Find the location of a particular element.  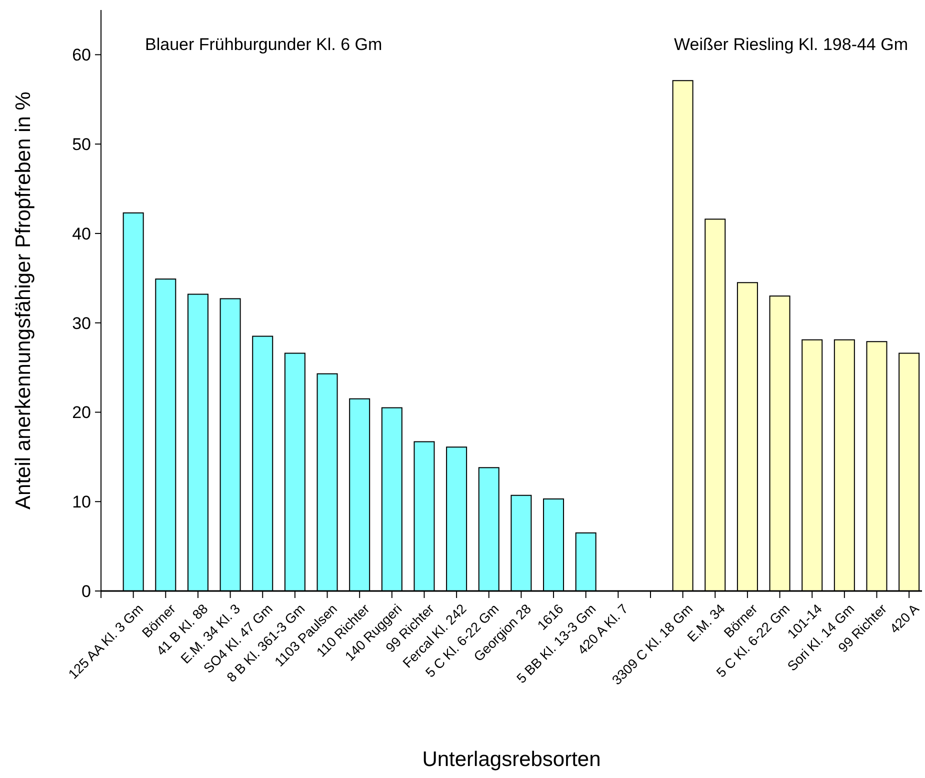

y-tick-label: 30 is located at coordinates (81, 323).